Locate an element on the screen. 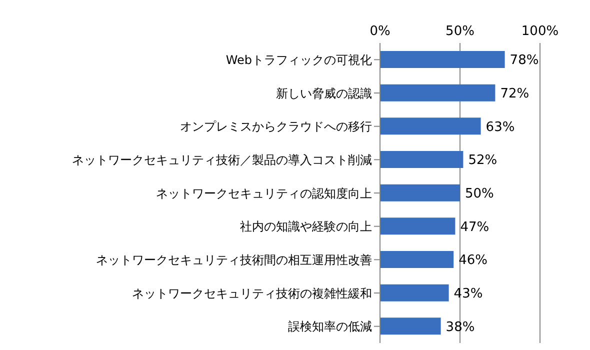 The width and height of the screenshot is (590, 350). data-label: 43% is located at coordinates (468, 294).